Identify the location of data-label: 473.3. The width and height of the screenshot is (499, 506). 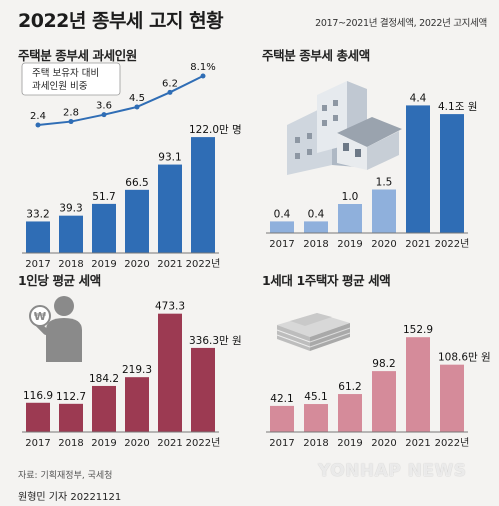
(170, 307).